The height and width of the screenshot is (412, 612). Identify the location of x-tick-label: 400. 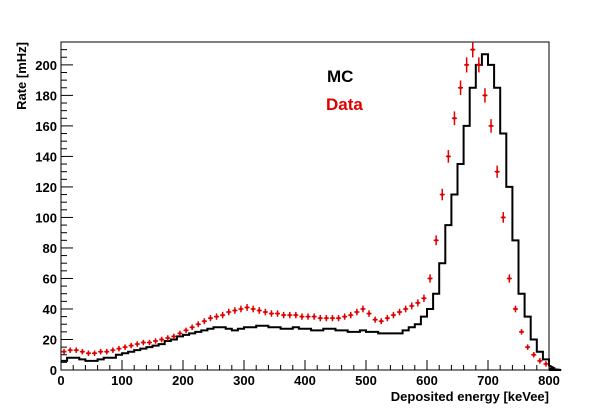
(305, 380).